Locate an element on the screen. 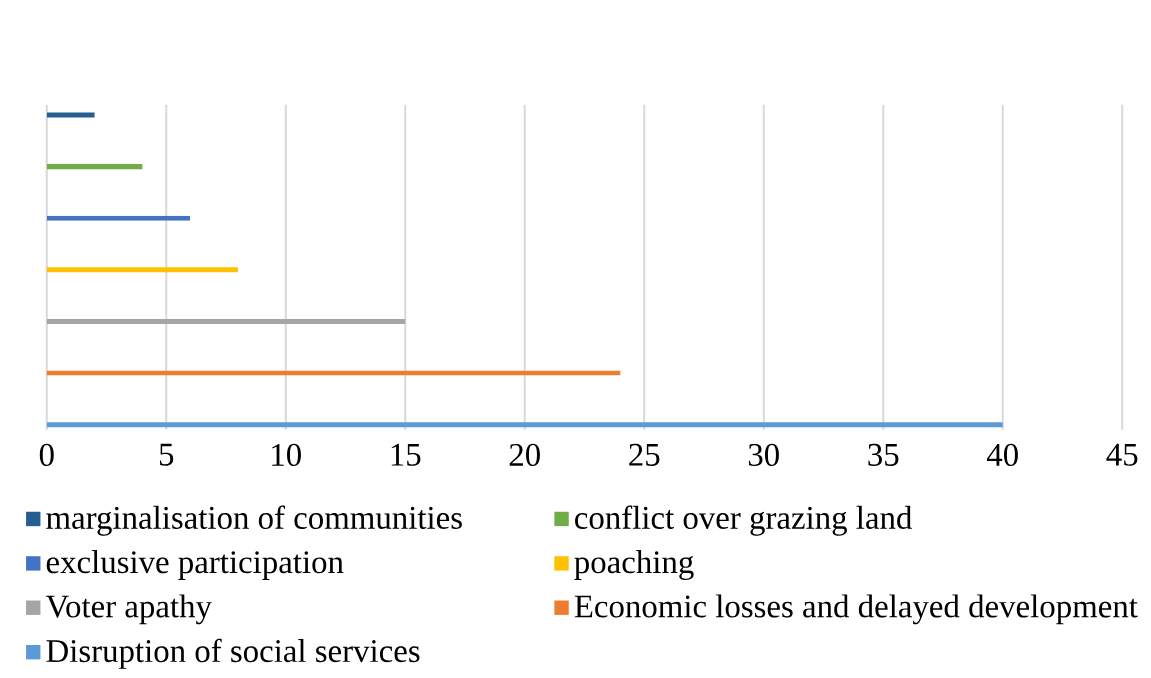 The height and width of the screenshot is (678, 1151). x-tick-label: 10 is located at coordinates (286, 454).